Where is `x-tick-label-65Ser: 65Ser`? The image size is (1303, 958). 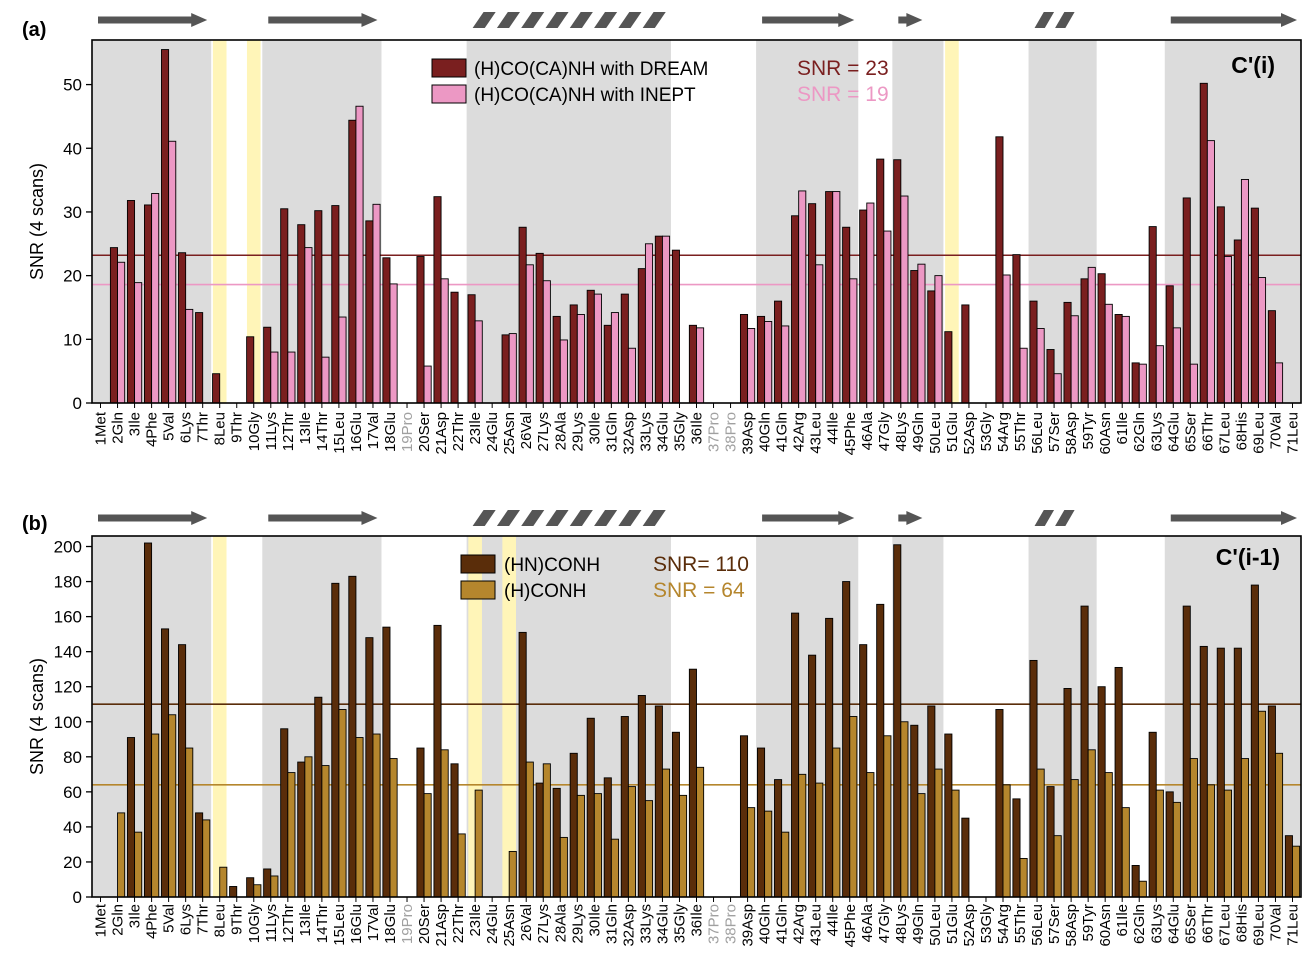 x-tick-label-65Ser: 65Ser is located at coordinates (1190, 924).